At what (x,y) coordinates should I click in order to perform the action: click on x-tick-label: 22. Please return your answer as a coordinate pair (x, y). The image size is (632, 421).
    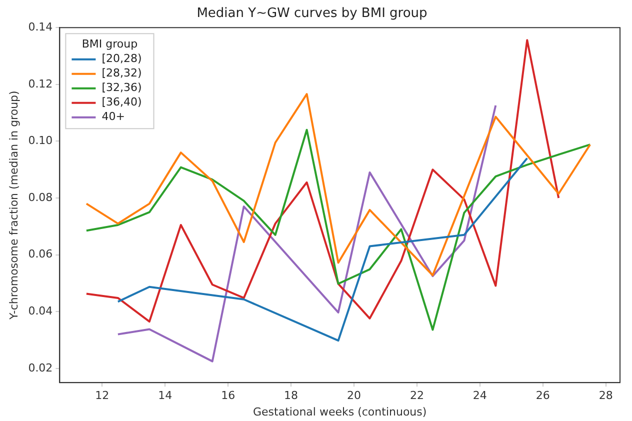
    Looking at the image, I should click on (417, 395).